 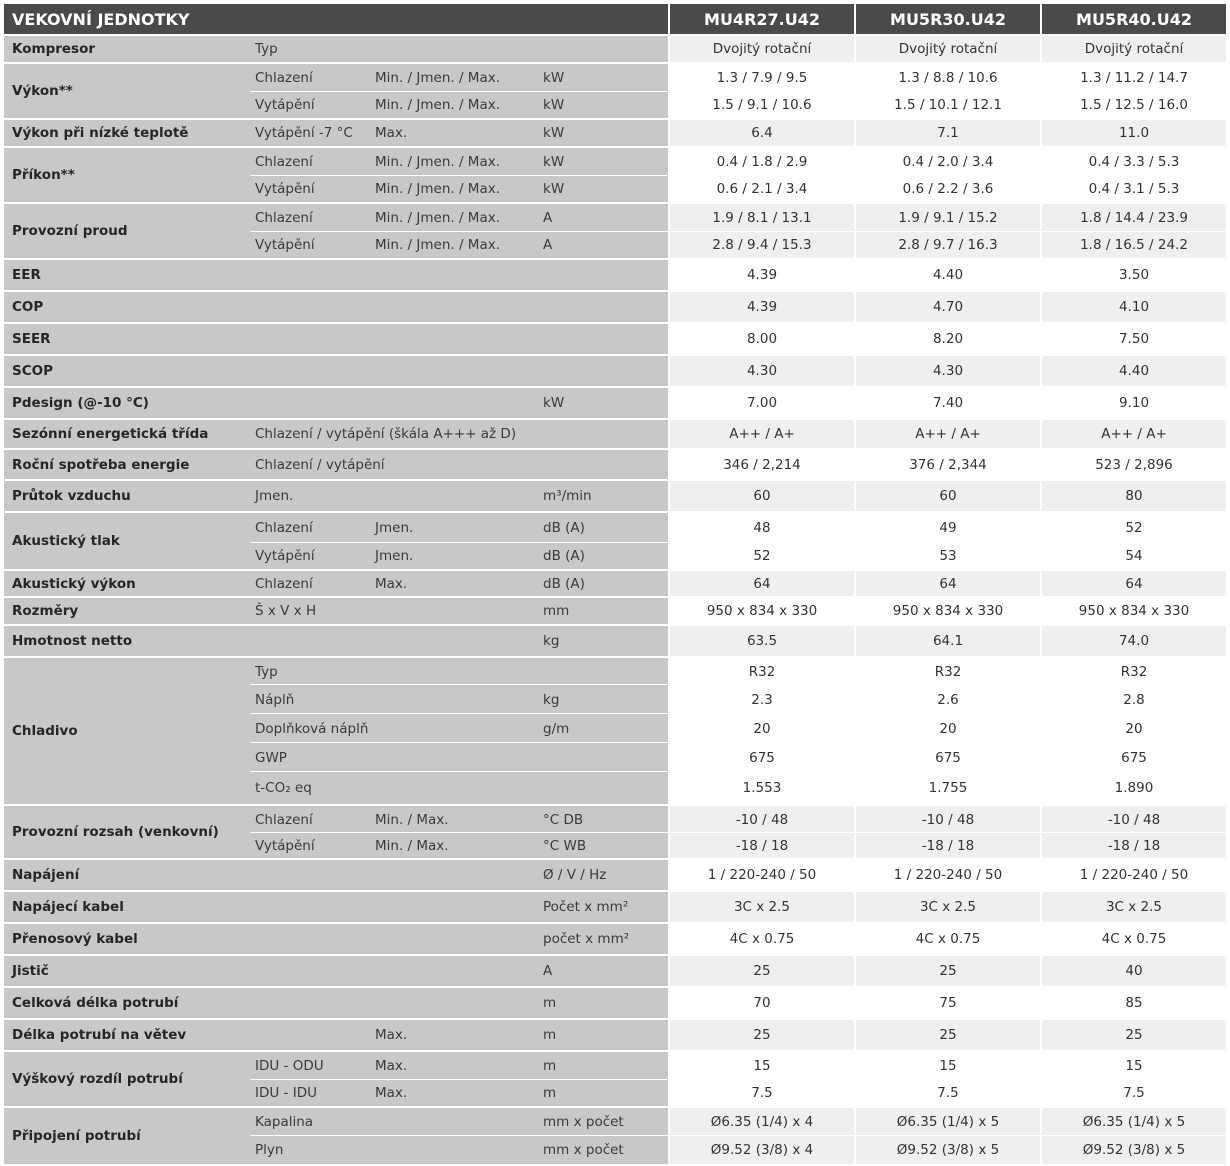 What do you see at coordinates (948, 404) in the screenshot?
I see `value-cell-model-2: 7.40` at bounding box center [948, 404].